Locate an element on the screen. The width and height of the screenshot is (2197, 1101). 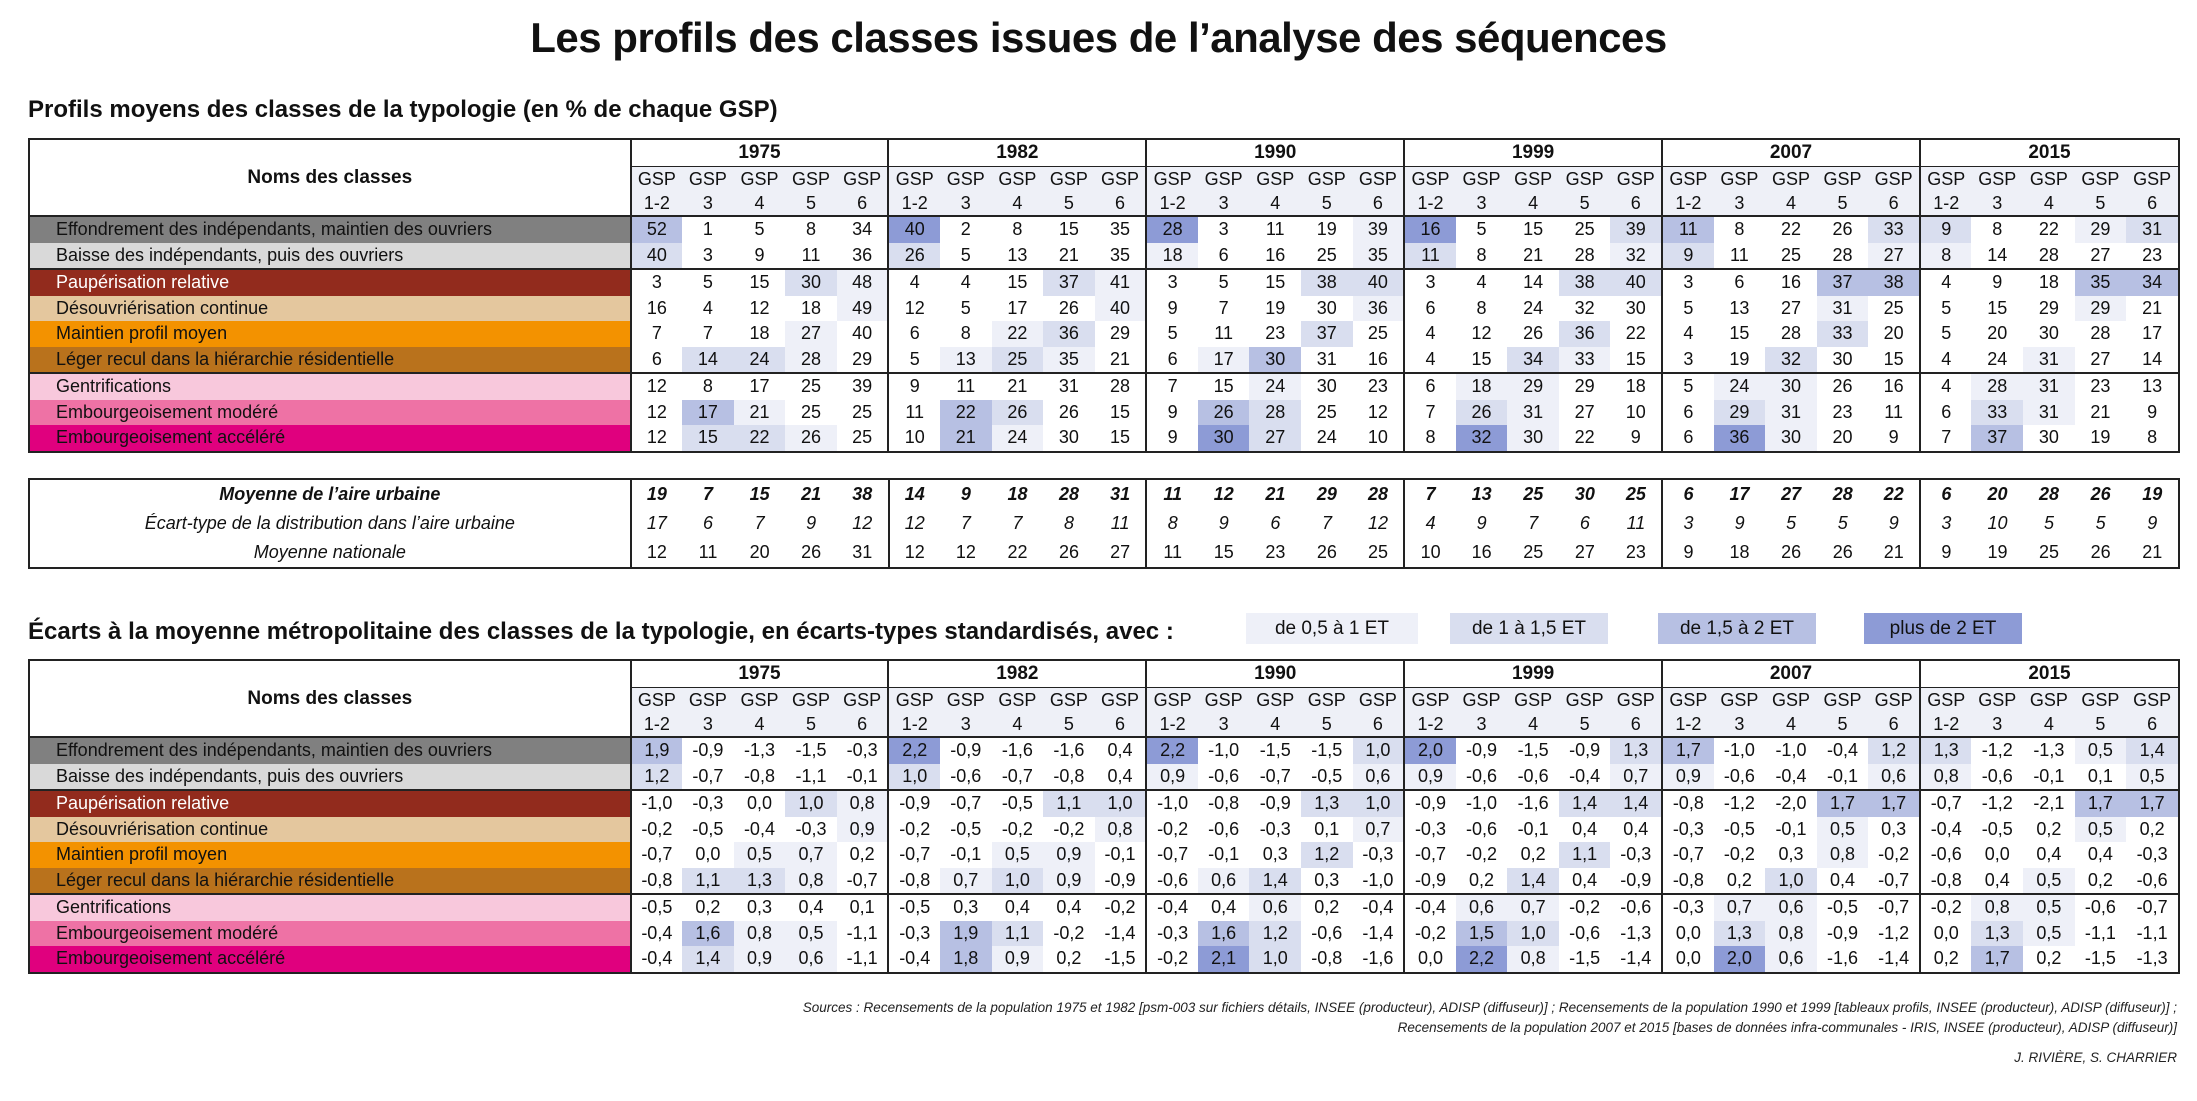
profile-cell: 19 is located at coordinates (1739, 358).